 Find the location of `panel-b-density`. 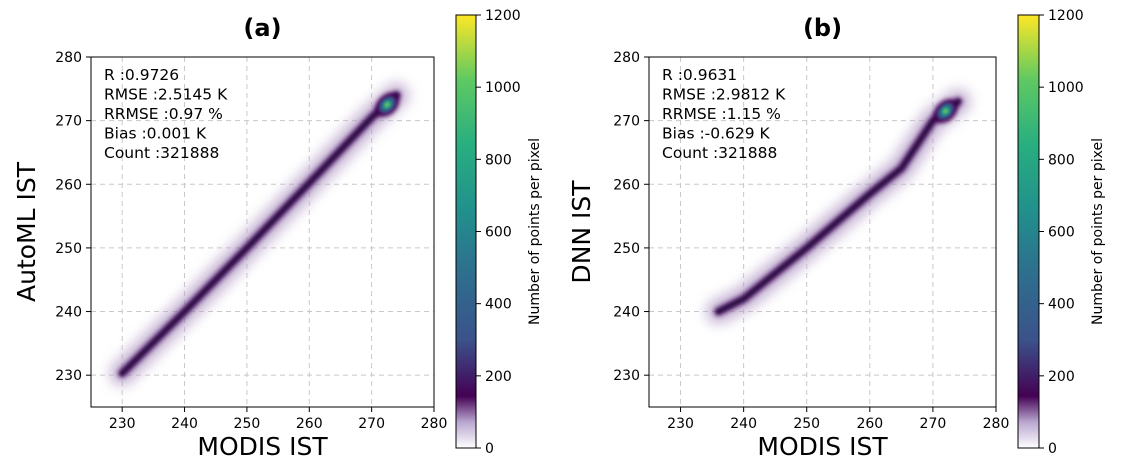

panel-b-density is located at coordinates (838, 206).